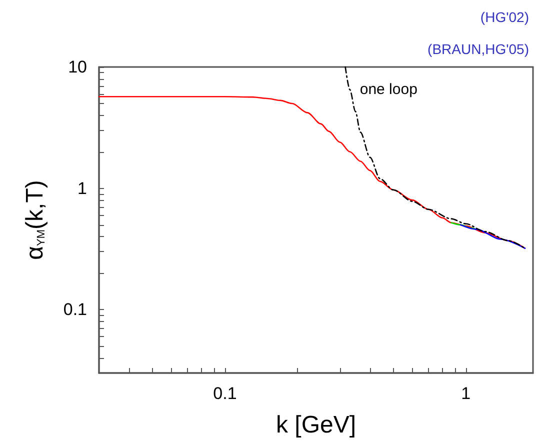 The width and height of the screenshot is (537, 442). Describe the element at coordinates (316, 425) in the screenshot. I see `x-axis-title: k [GeV]` at that location.